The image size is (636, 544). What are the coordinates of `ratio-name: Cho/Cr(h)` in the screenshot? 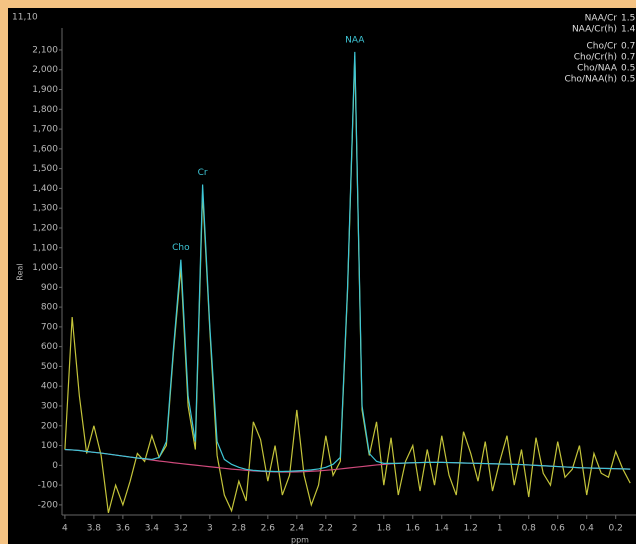 It's located at (595, 58).